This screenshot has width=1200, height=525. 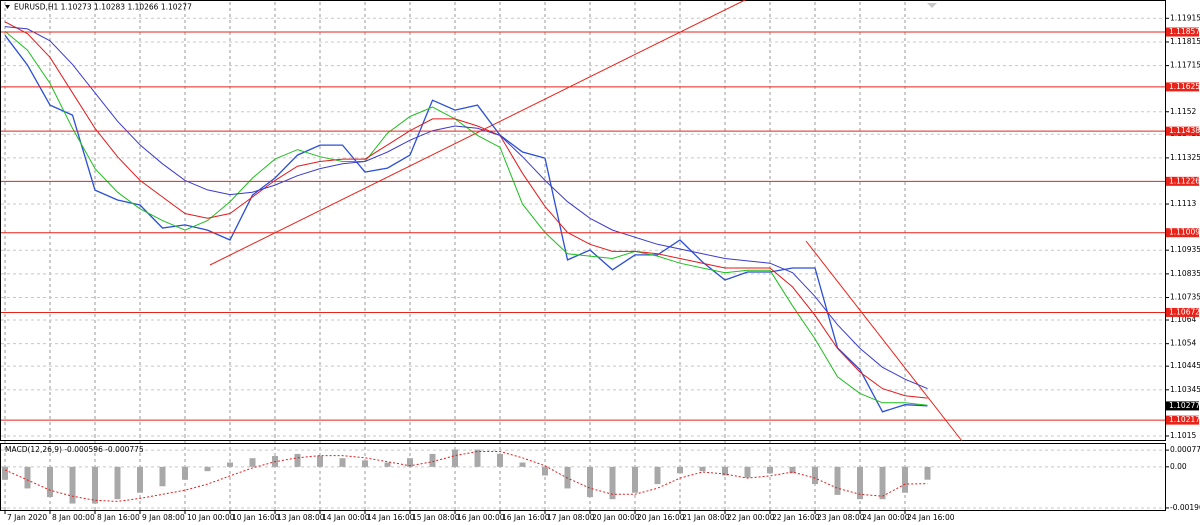 I want to click on y-tick-label: -0.001905, so click(x=1185, y=507).